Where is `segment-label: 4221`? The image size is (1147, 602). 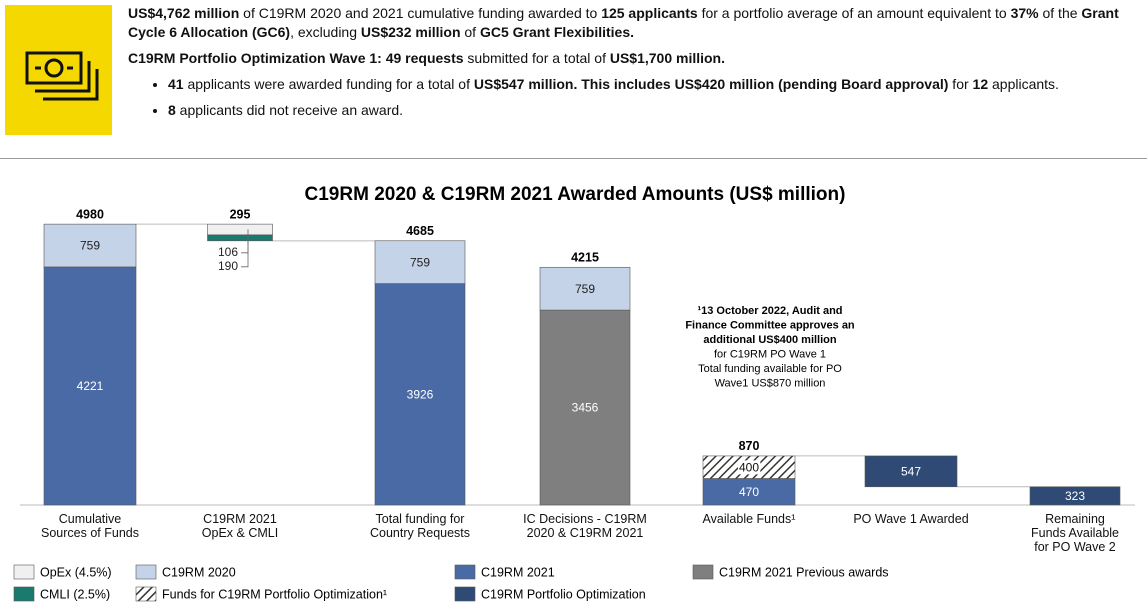 segment-label: 4221 is located at coordinates (90, 386).